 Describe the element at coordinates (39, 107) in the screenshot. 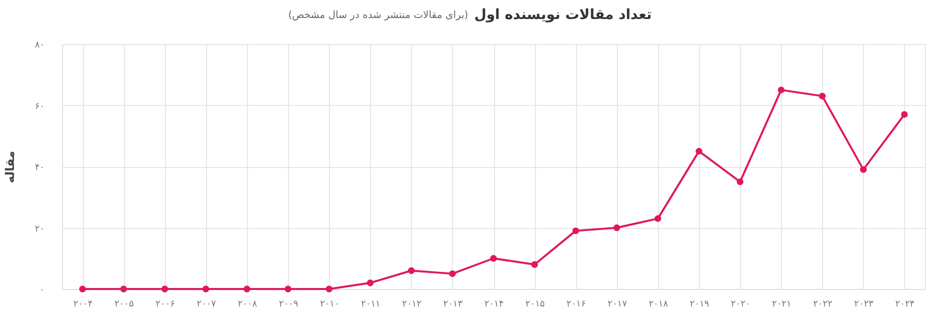

I see `y-tick-label: ۶۰` at that location.